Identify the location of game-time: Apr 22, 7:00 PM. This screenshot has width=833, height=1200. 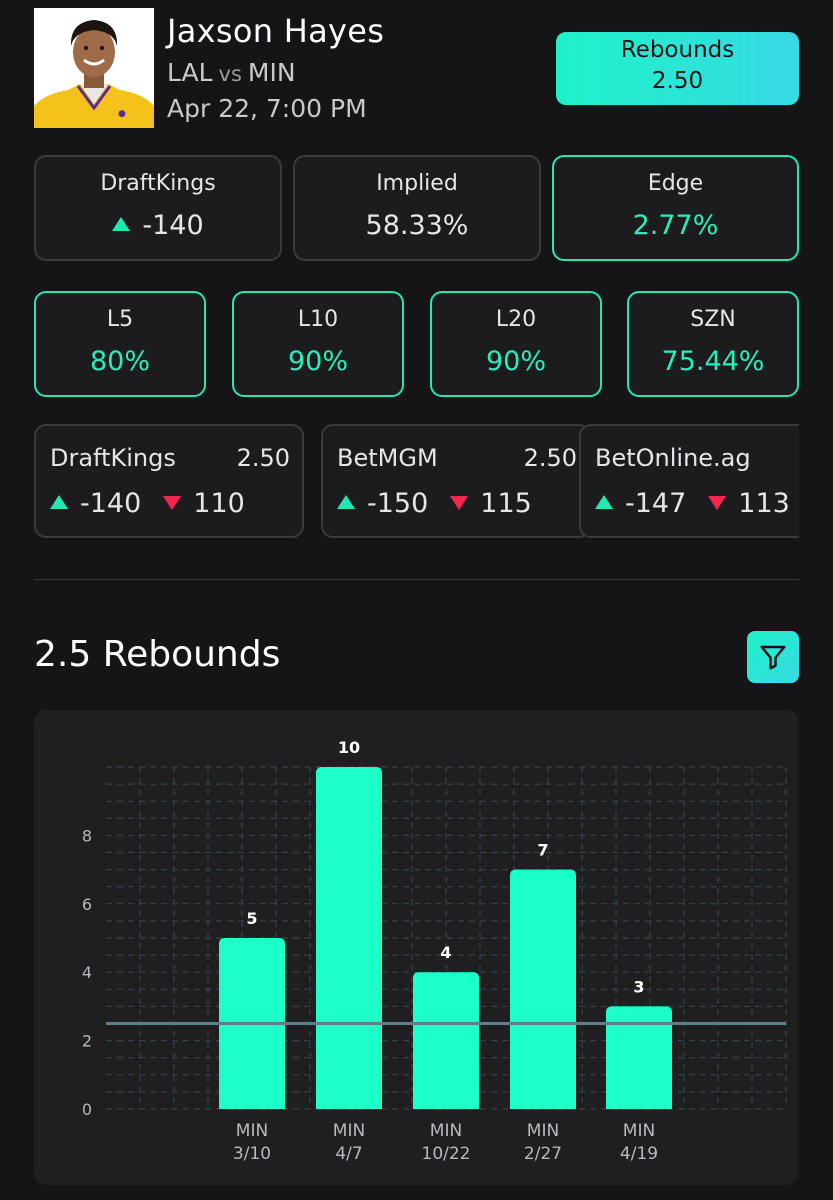
(267, 108).